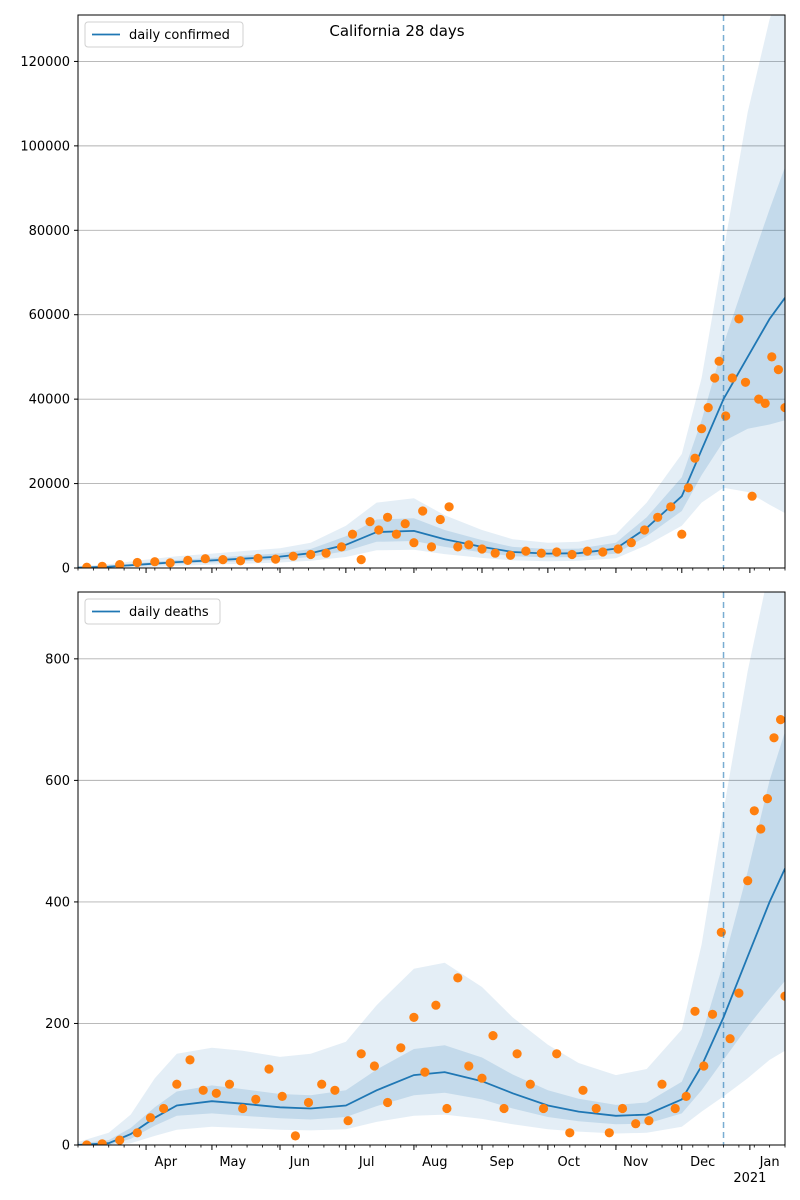 Image resolution: width=800 pixels, height=1200 pixels. I want to click on y-tick-label: 40000, so click(49, 400).